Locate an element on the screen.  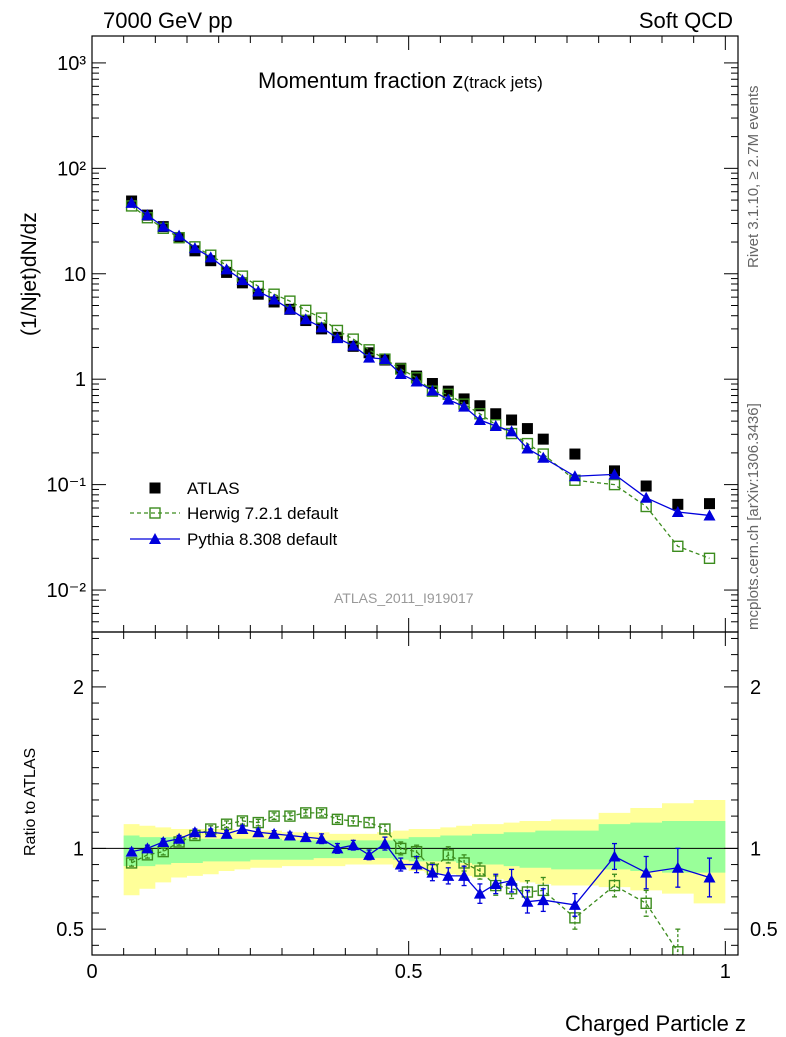
main-y-tick-label: 10³ is located at coordinates (71, 64).